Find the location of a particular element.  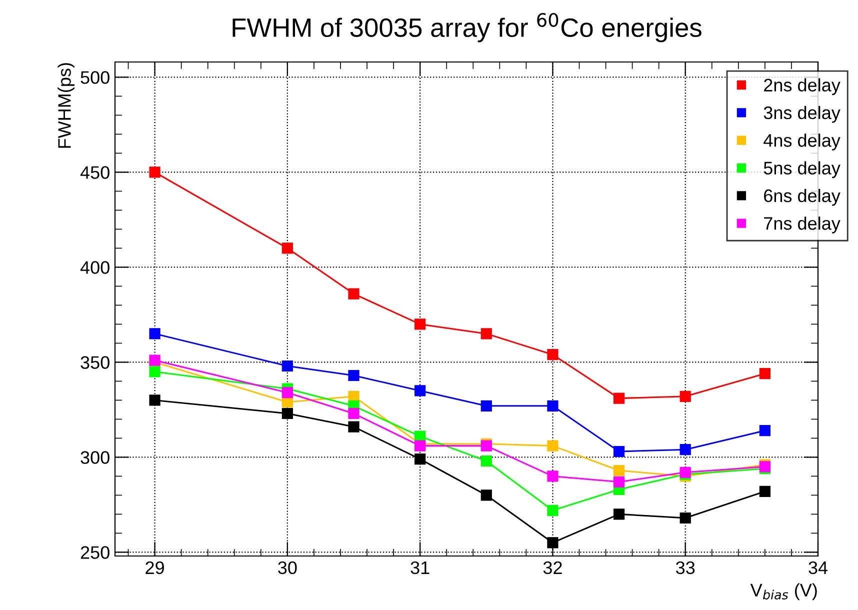

legend-label: 7ns delay is located at coordinates (802, 225).